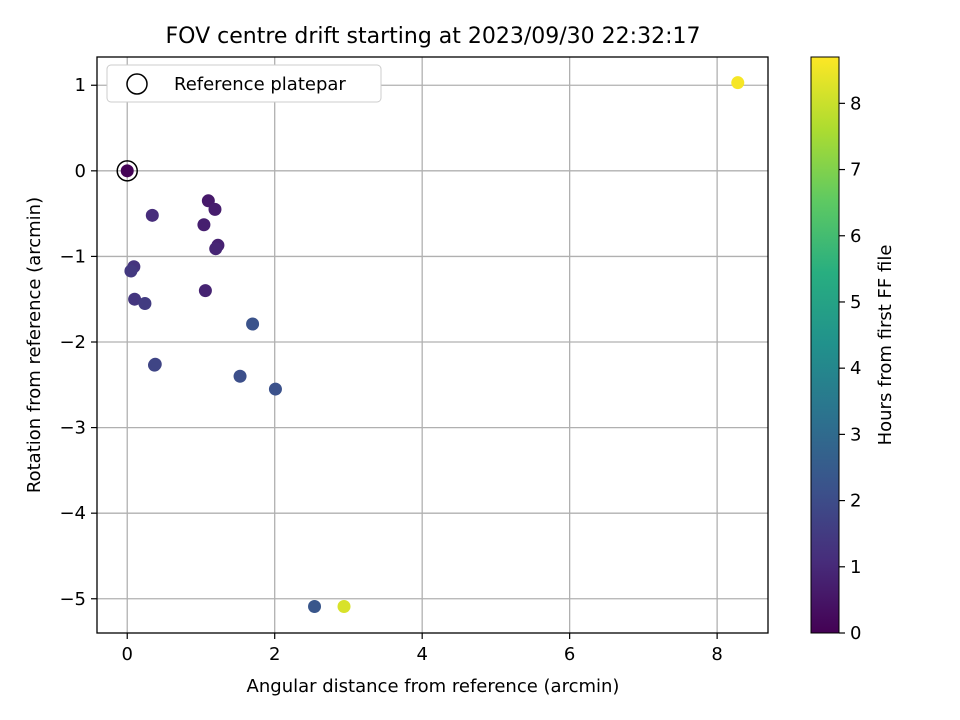 The width and height of the screenshot is (960, 720). I want to click on y-tick-label: −4, so click(72, 513).